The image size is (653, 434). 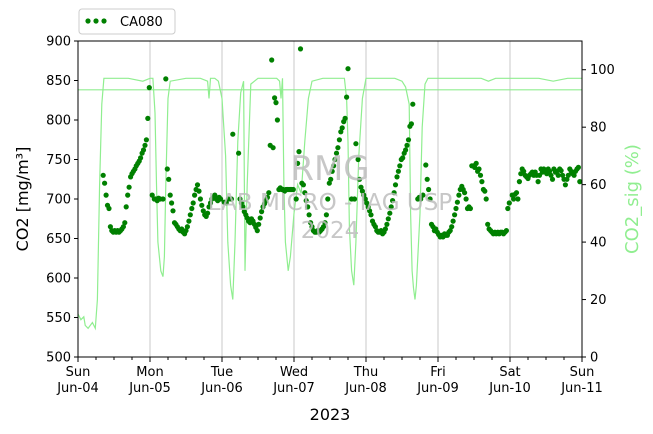 I want to click on y2-axis-label: CO2_sig (%), so click(x=632, y=199).